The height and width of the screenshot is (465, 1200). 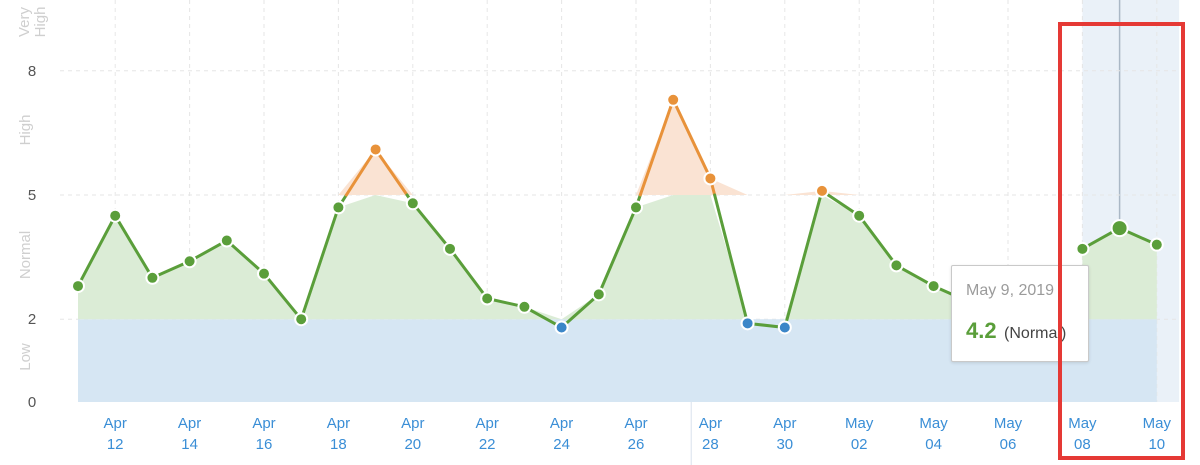 What do you see at coordinates (1119, 274) in the screenshot?
I see `area-normal` at bounding box center [1119, 274].